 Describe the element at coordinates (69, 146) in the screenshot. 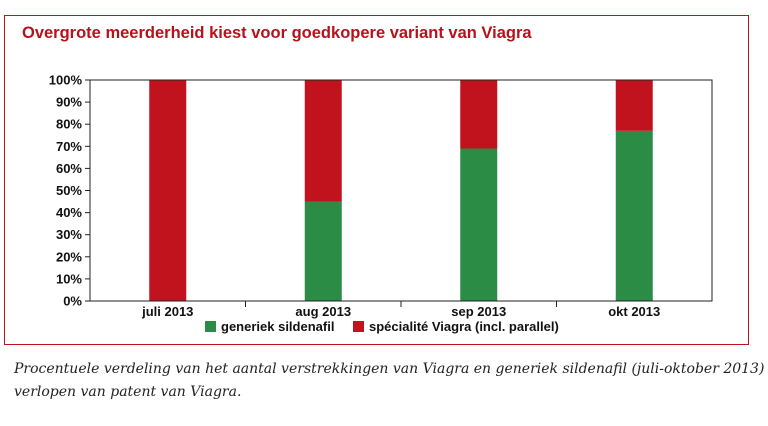

I see `y-tick-label: 70%` at that location.